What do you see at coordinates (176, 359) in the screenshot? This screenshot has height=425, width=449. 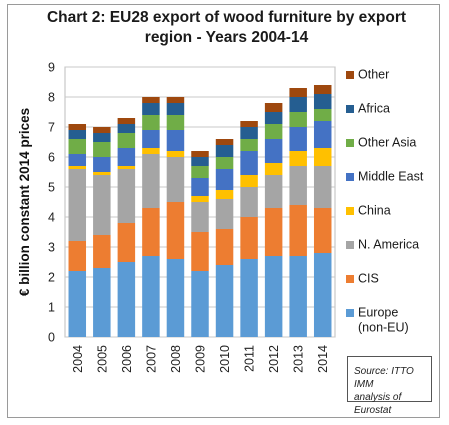 I see `x-tick-label: 2008` at bounding box center [176, 359].